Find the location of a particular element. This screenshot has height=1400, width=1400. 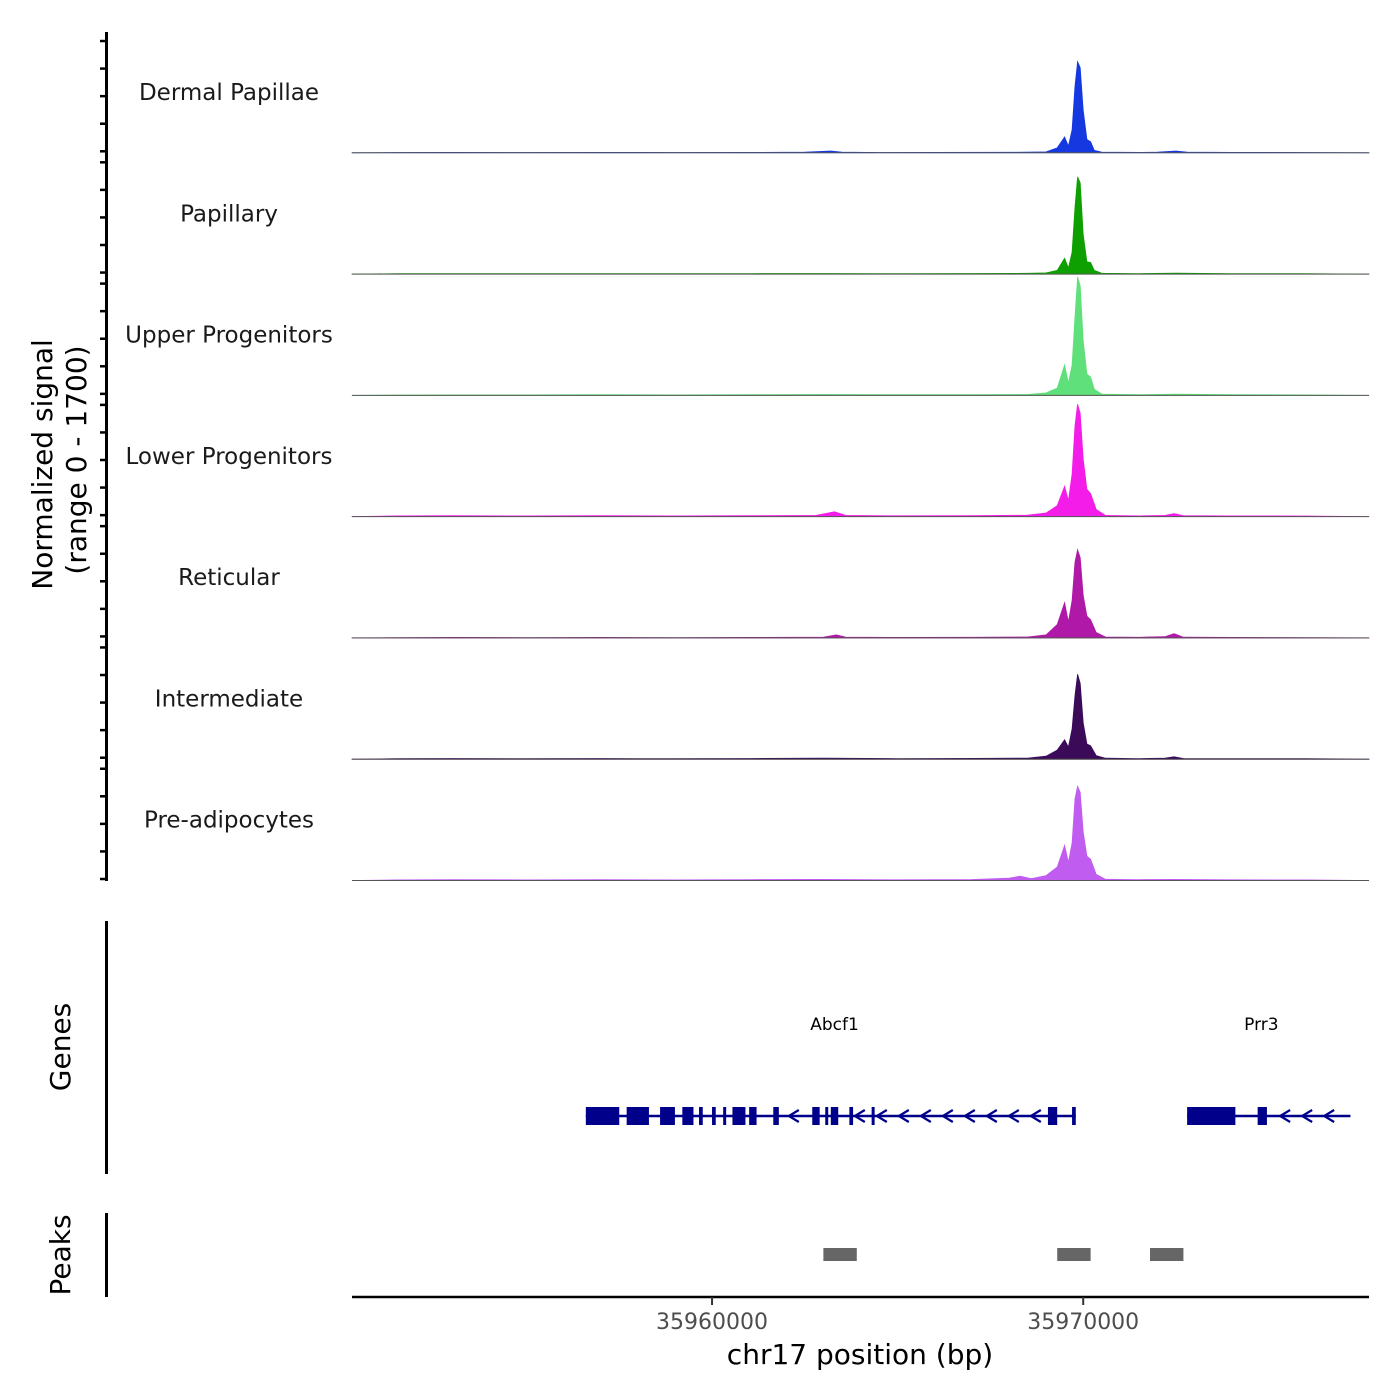

coverage-track: Pre-adipocytes is located at coordinates (757, 832).